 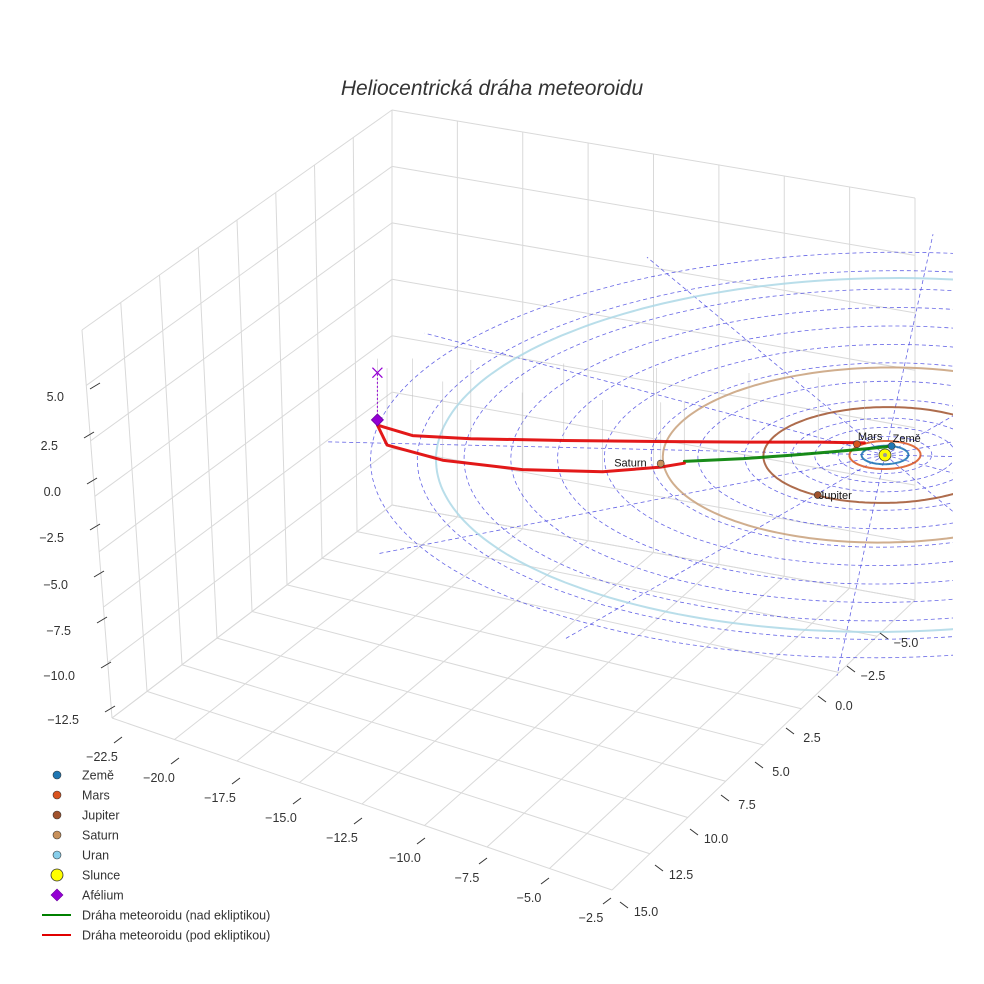 I want to click on legend-label: Země, so click(x=98, y=776).